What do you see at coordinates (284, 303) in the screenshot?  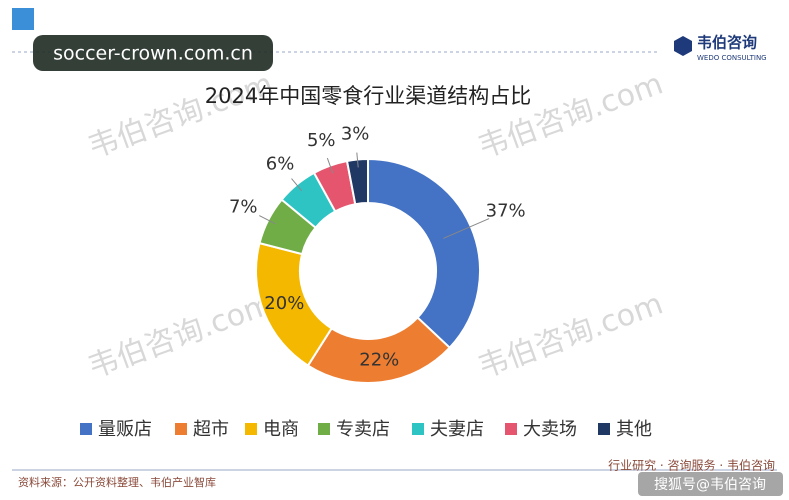 I see `value-label: 20%` at bounding box center [284, 303].